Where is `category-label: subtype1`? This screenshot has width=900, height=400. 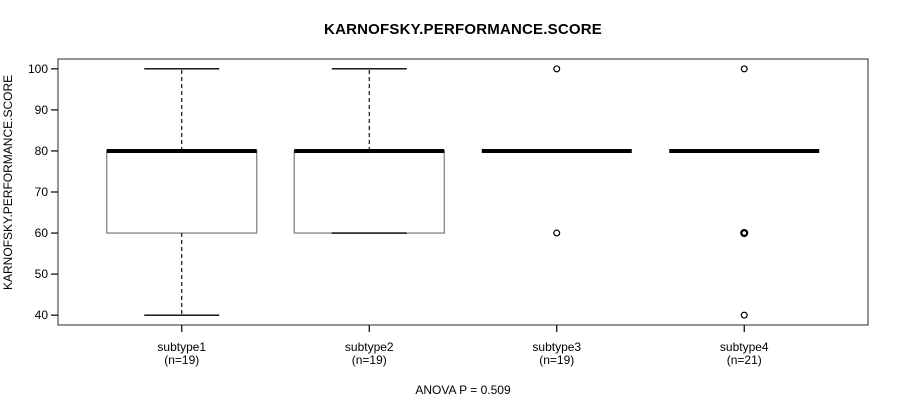 category-label: subtype1 is located at coordinates (181, 347).